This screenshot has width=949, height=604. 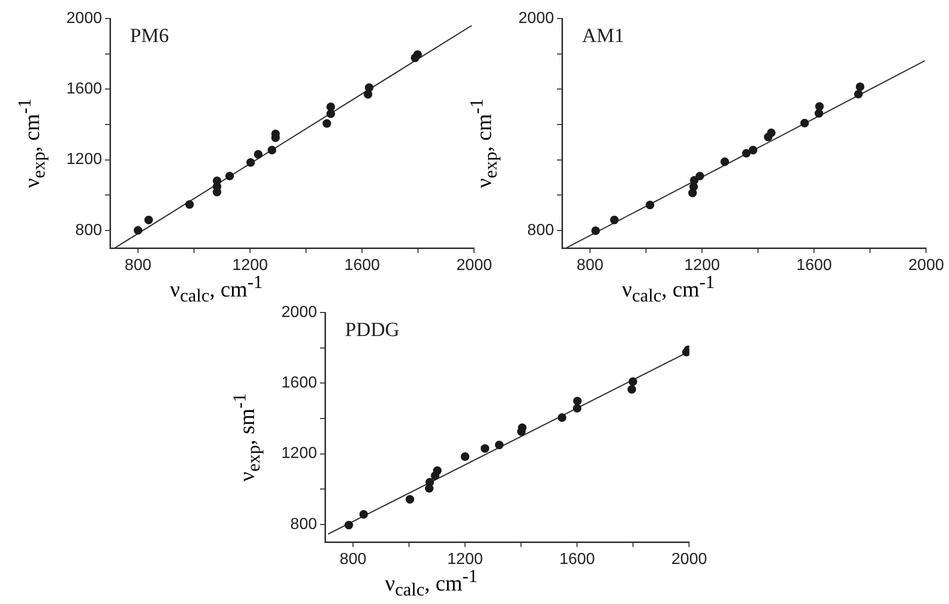 I want to click on chart-title: PM6, so click(x=149, y=35).